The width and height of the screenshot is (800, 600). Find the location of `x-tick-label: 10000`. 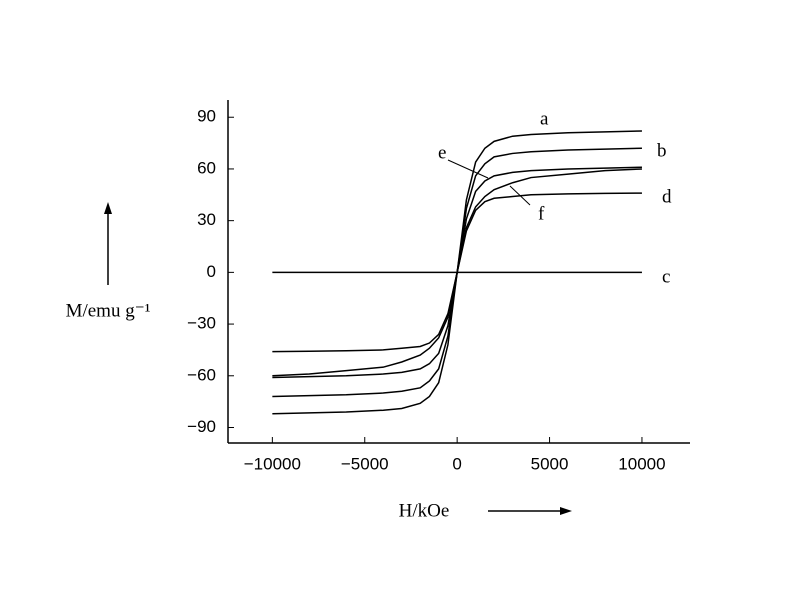

x-tick-label: 10000 is located at coordinates (641, 463).